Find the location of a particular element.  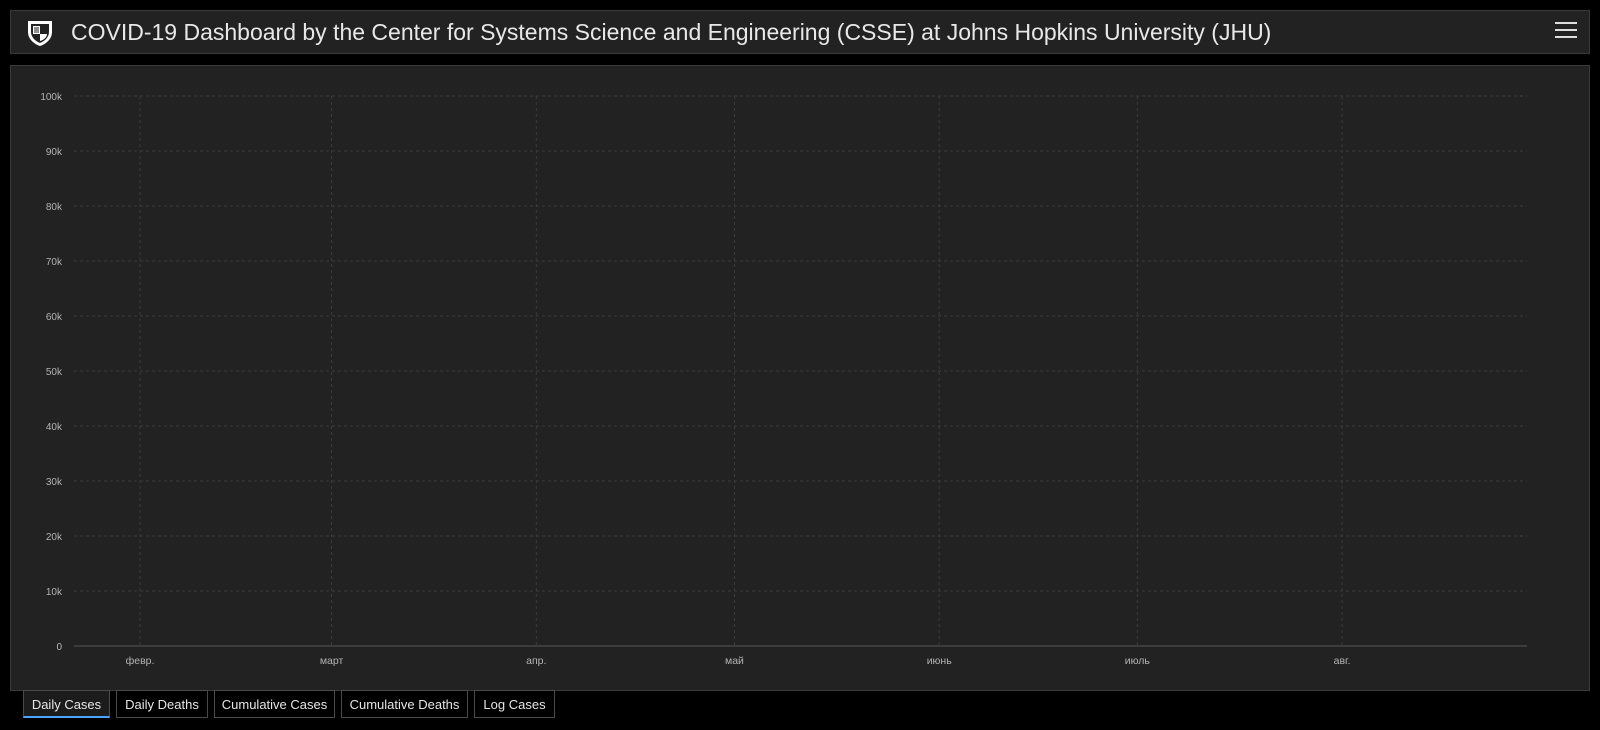

x-tick-label: апр. is located at coordinates (536, 661).